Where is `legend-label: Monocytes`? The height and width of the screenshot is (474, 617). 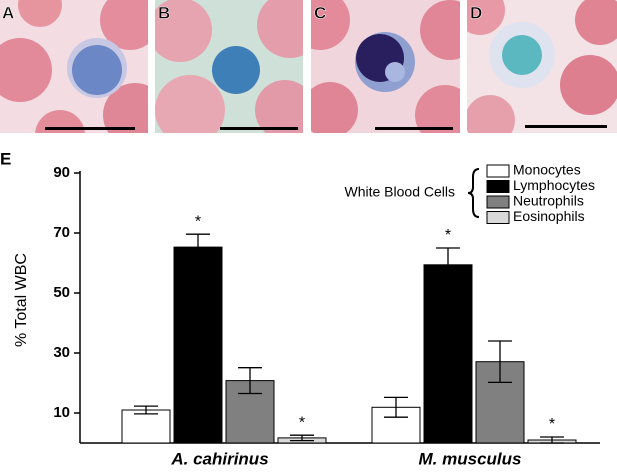 legend-label: Monocytes is located at coordinates (547, 170).